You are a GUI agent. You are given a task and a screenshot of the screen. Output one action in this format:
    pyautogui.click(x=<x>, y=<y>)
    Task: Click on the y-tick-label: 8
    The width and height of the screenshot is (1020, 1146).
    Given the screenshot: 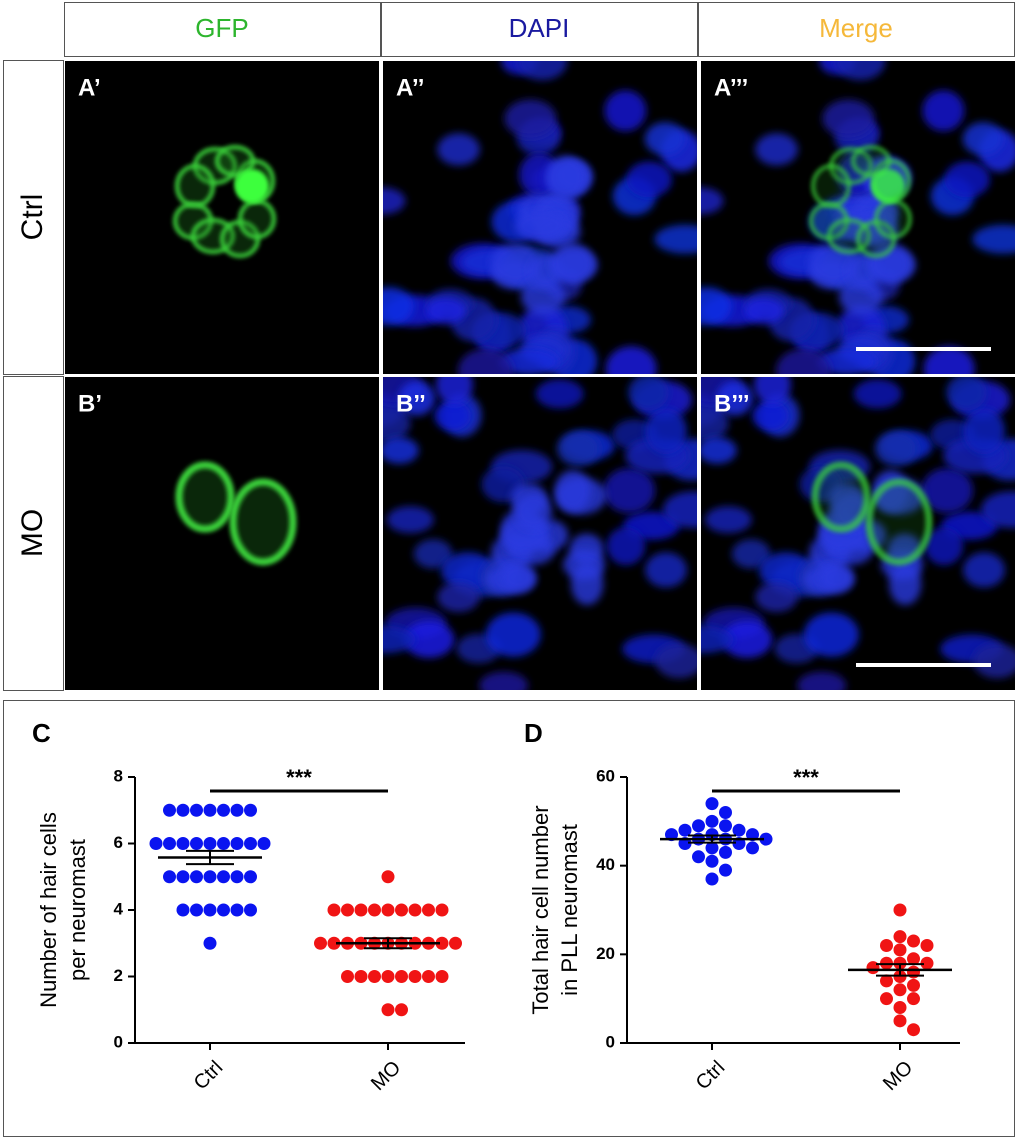 What is the action you would take?
    pyautogui.click(x=118, y=775)
    